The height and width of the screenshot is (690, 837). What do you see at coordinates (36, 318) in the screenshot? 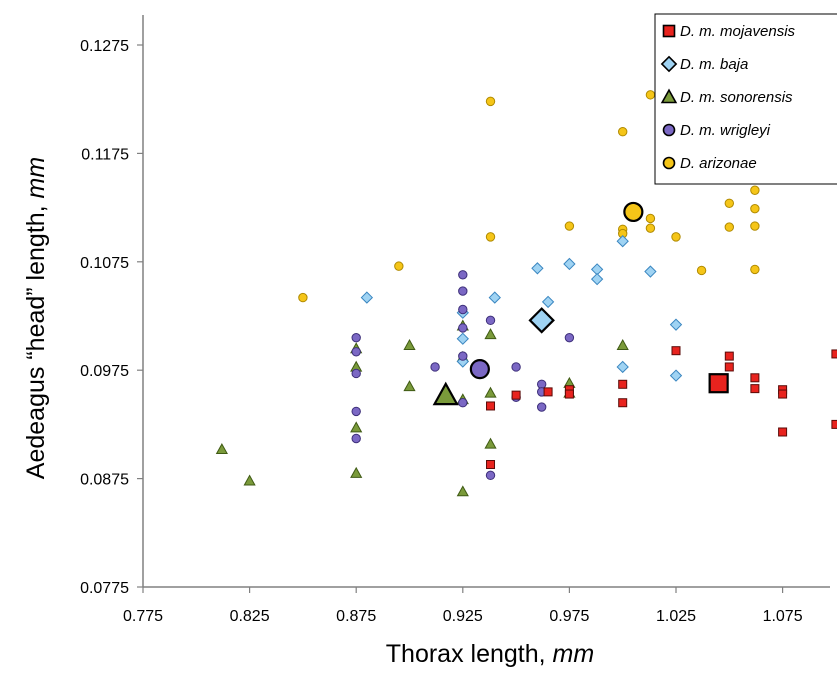
I see `y-axis-title: Aedeagus “head” length, mm` at bounding box center [36, 318].